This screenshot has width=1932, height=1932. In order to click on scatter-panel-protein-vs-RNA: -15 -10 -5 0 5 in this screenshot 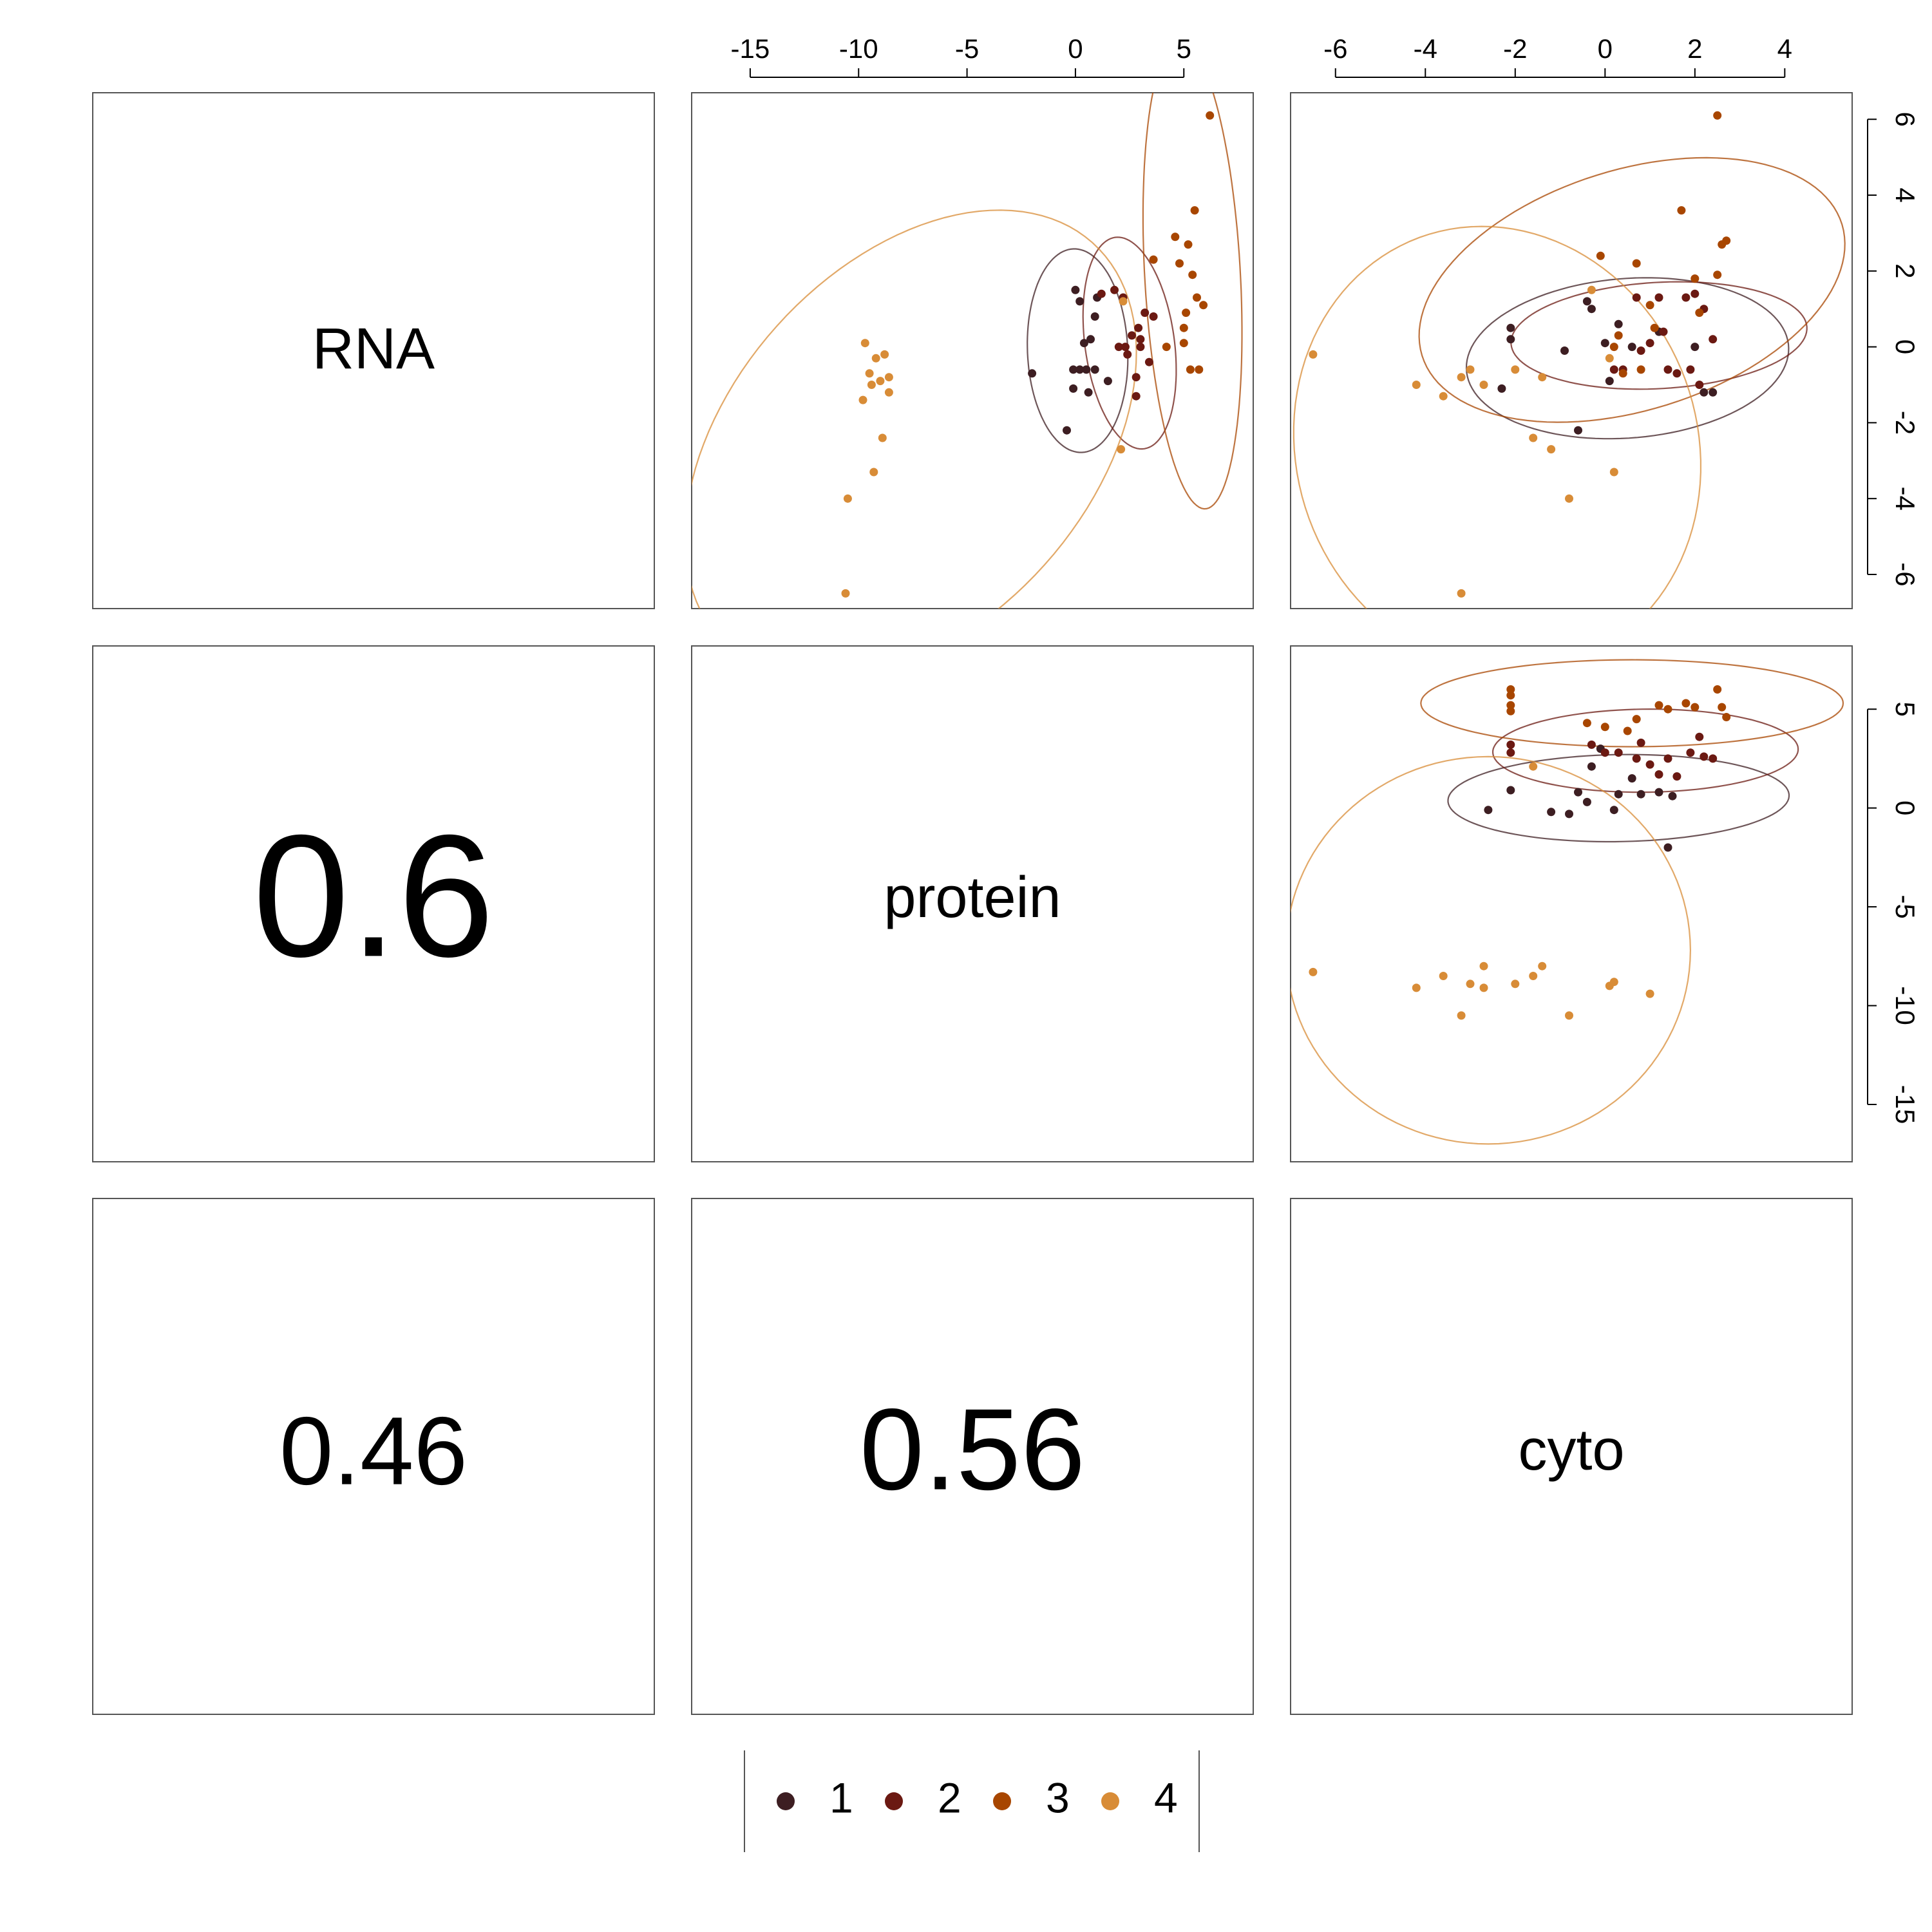, I will do `click(973, 321)`.